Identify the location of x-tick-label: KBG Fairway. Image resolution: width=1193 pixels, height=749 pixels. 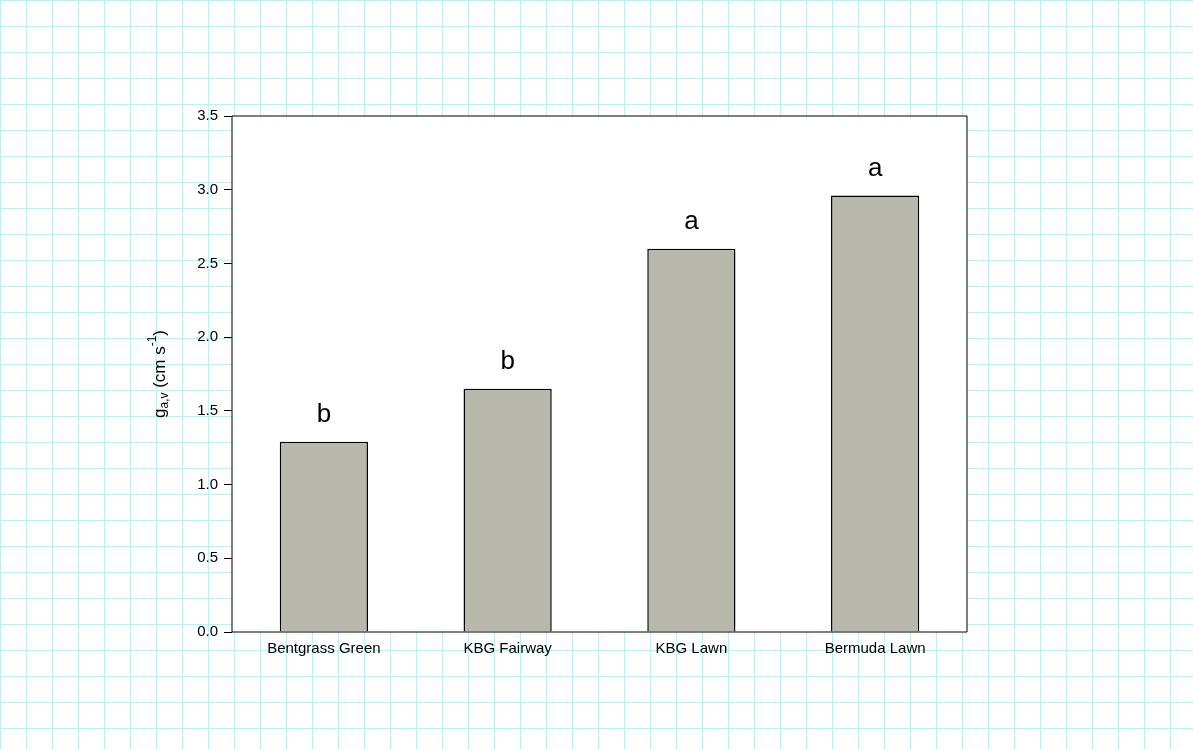
(508, 648).